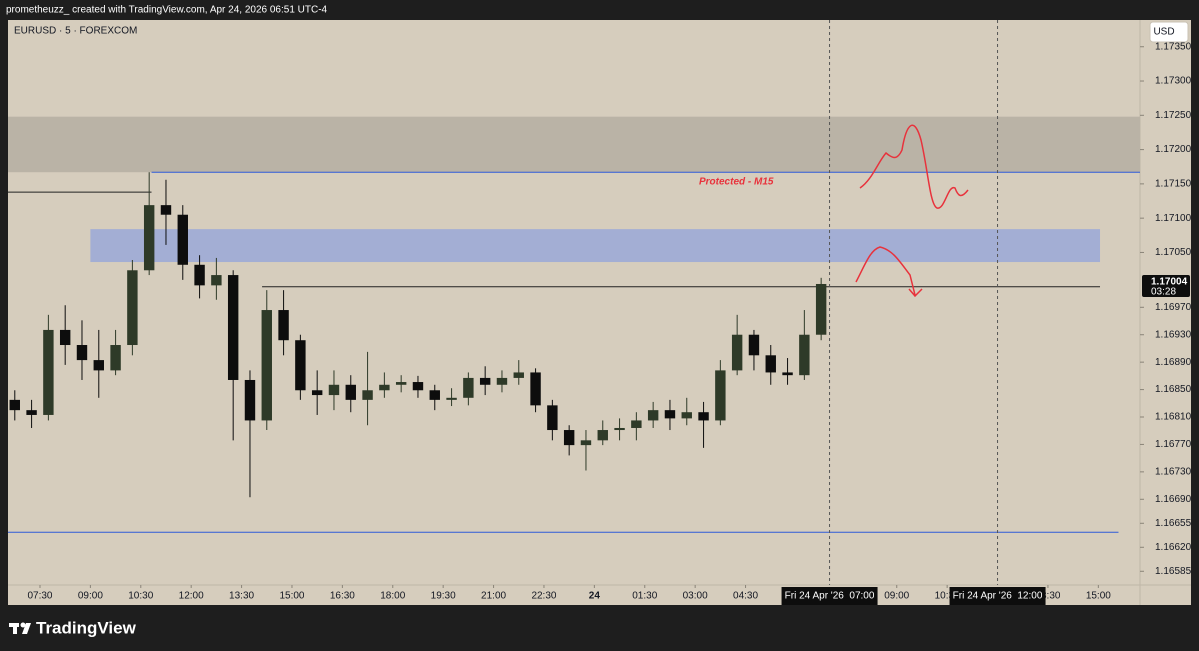 Image resolution: width=1199 pixels, height=651 pixels. What do you see at coordinates (914, 166) in the screenshot?
I see `drawn-path` at bounding box center [914, 166].